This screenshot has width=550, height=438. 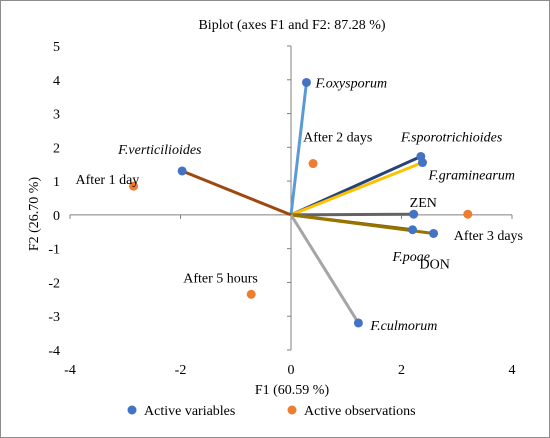 What do you see at coordinates (56, 115) in the screenshot?
I see `y-tick-label: 3` at bounding box center [56, 115].